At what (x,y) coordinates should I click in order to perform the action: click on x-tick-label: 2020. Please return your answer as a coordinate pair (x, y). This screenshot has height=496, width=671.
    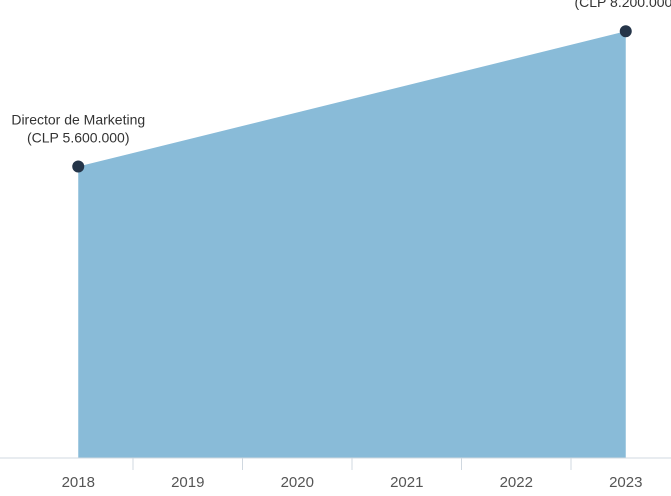
    Looking at the image, I should click on (297, 482).